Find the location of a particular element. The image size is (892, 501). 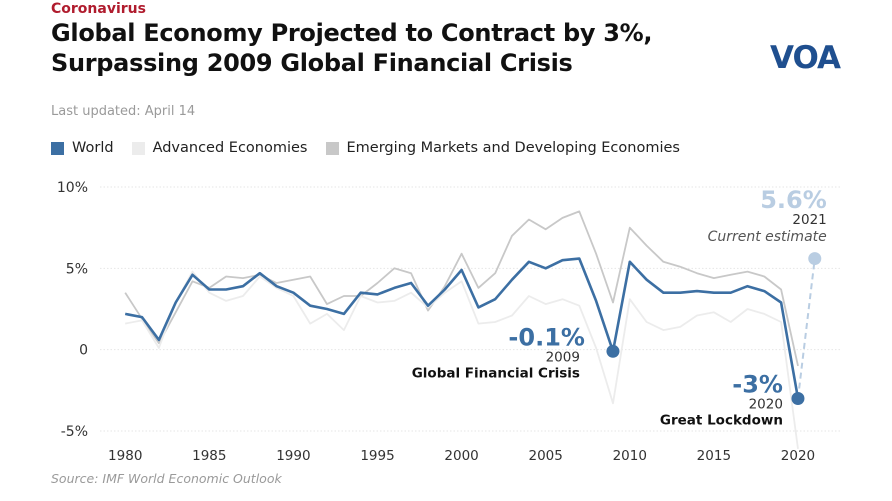

legend-world: World is located at coordinates (82, 148).